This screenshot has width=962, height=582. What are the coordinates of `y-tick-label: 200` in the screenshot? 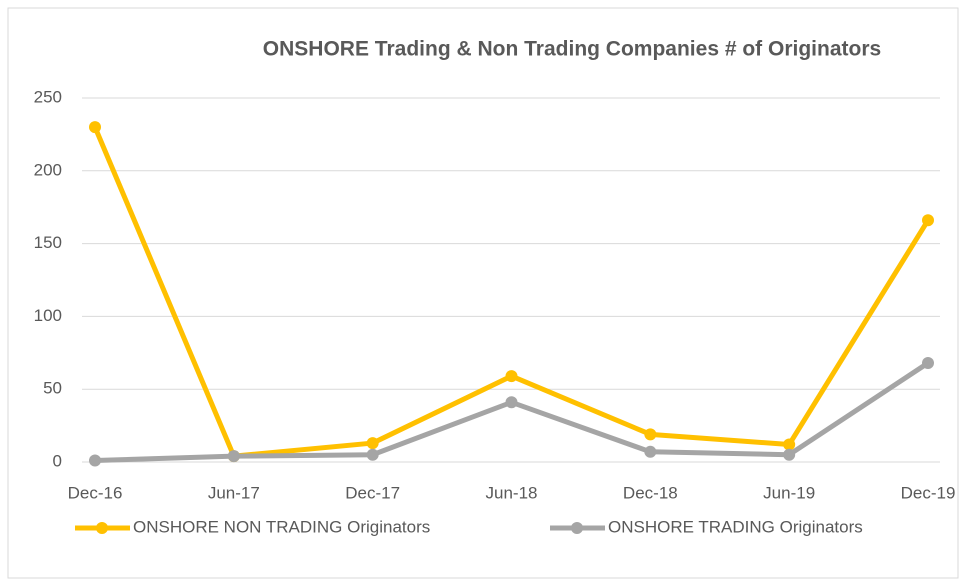 It's located at (48, 169).